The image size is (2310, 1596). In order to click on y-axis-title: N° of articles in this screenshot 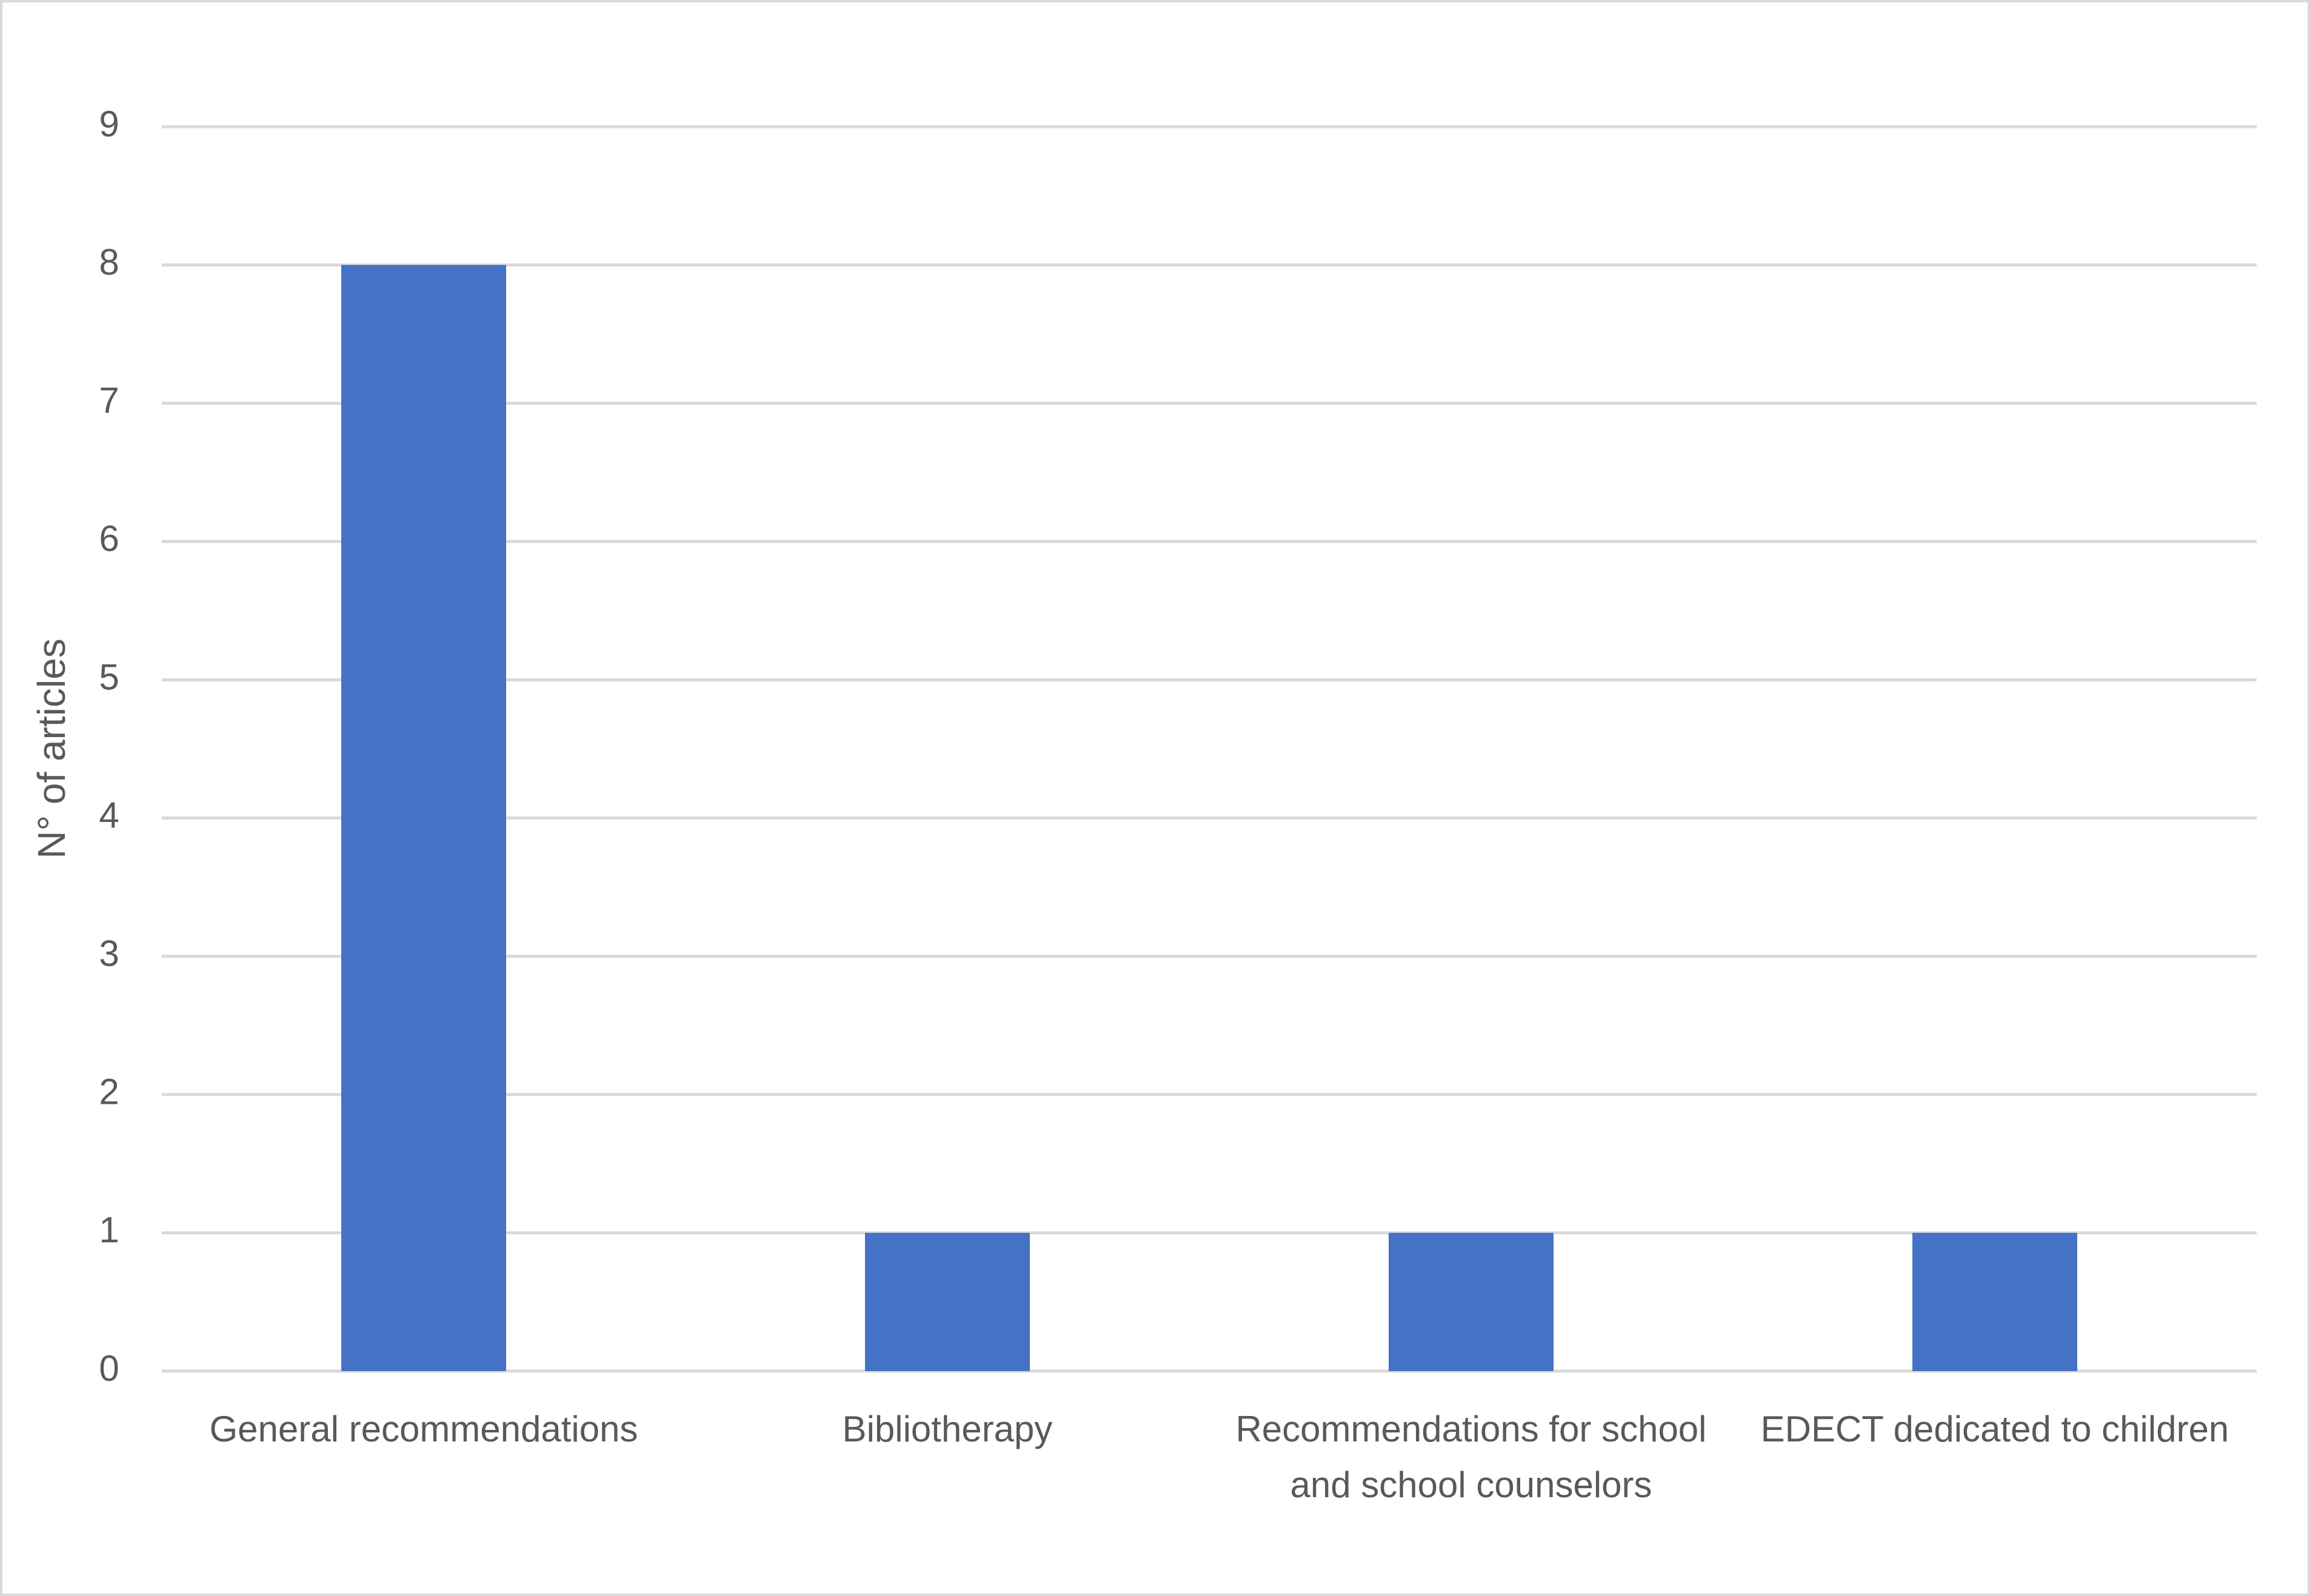, I will do `click(51, 748)`.